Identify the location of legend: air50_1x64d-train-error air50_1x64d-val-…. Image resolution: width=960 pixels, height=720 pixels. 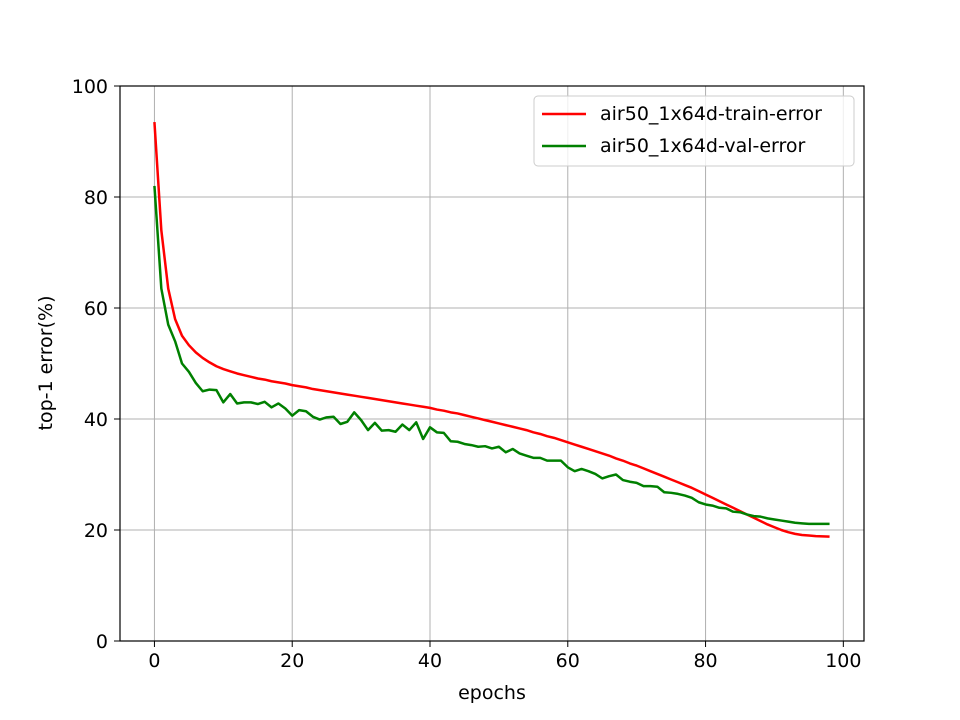
(694, 131).